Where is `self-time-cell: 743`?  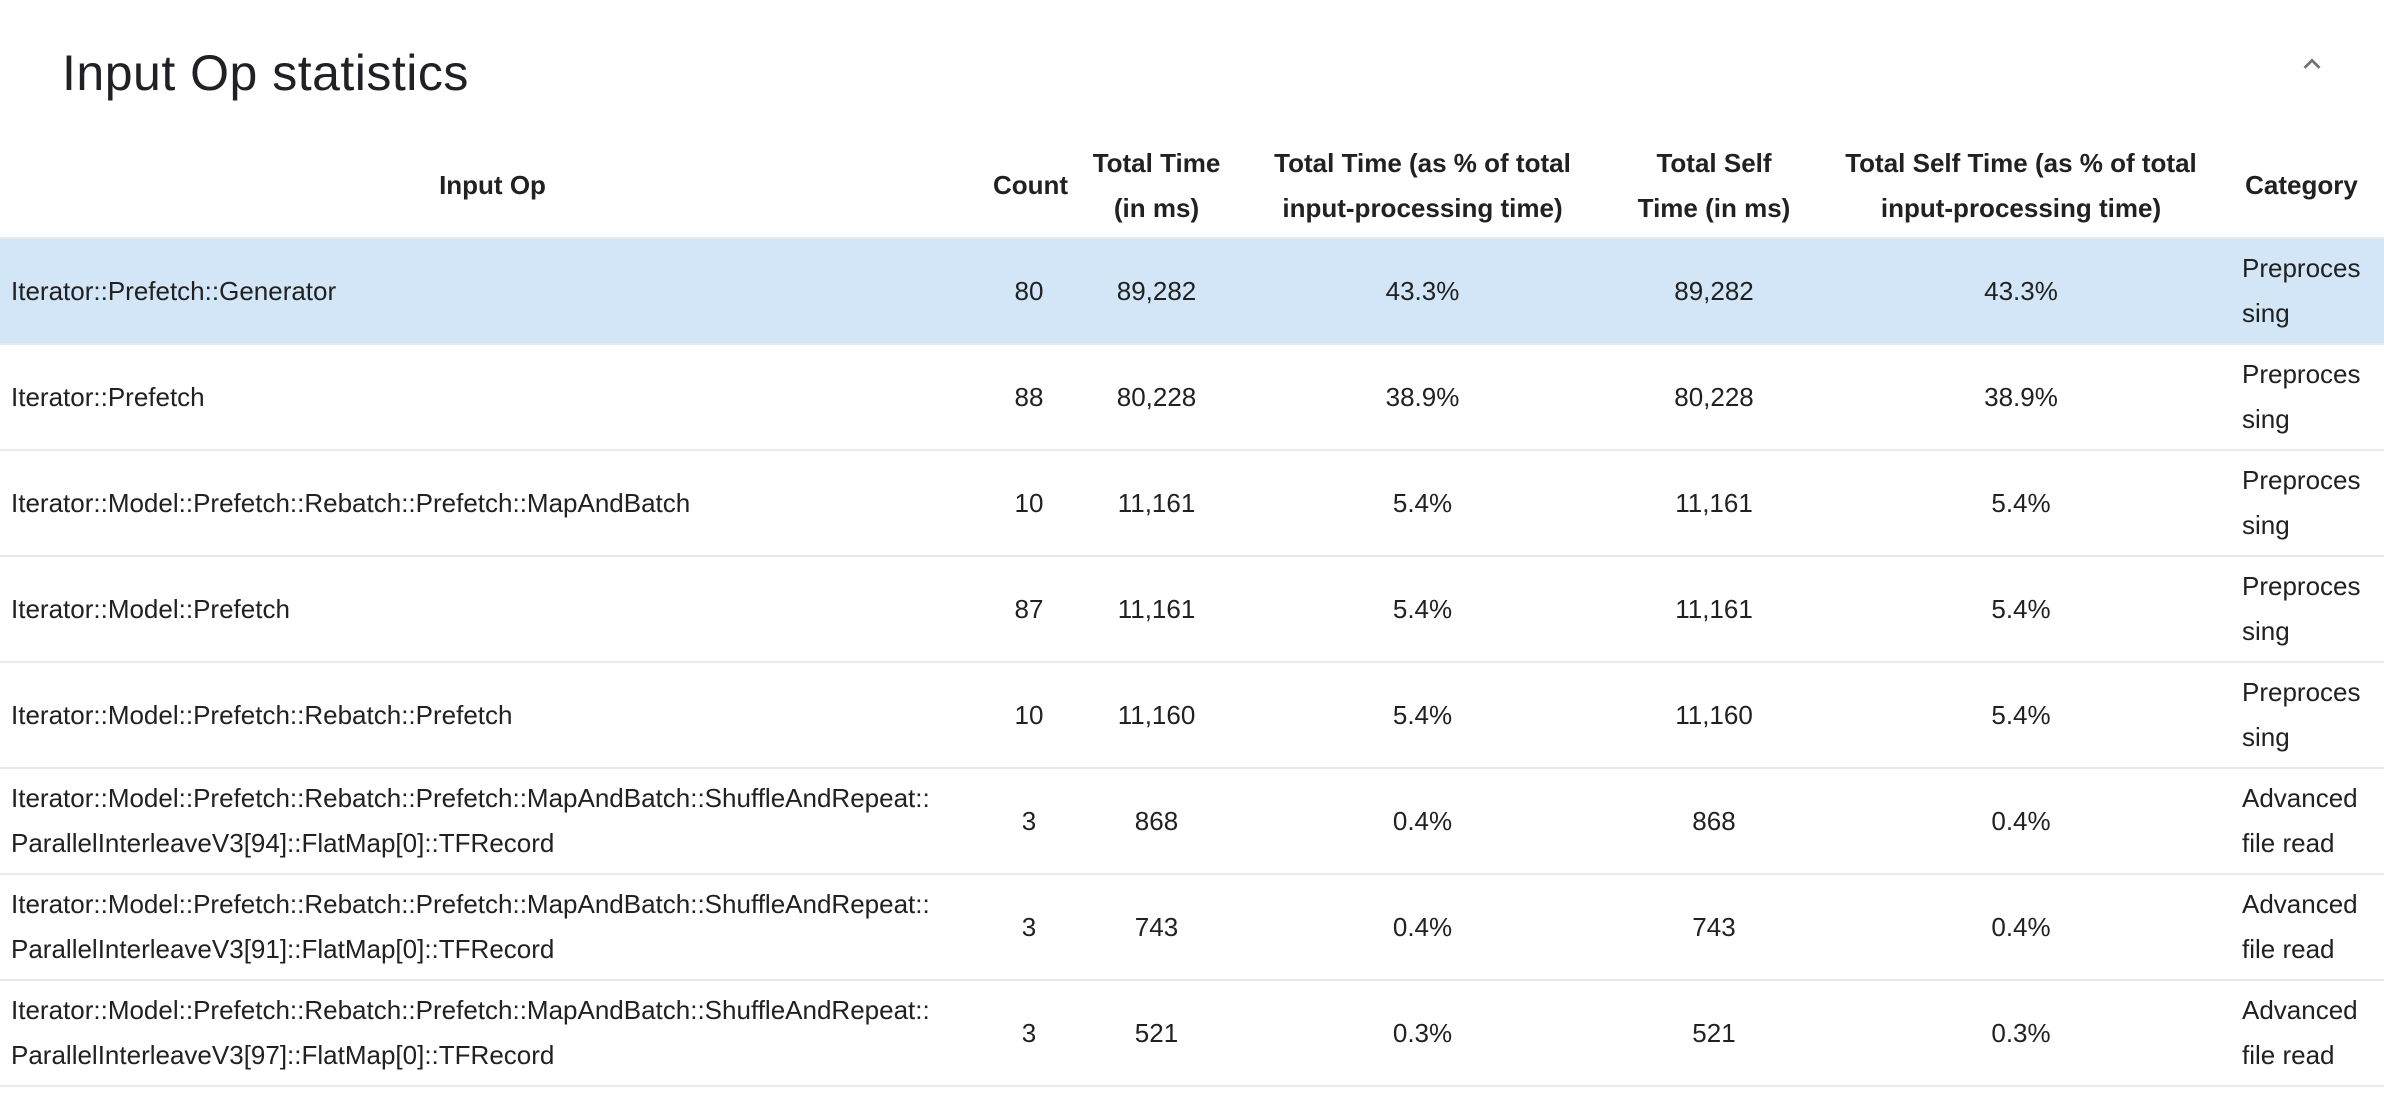 self-time-cell: 743 is located at coordinates (1714, 926).